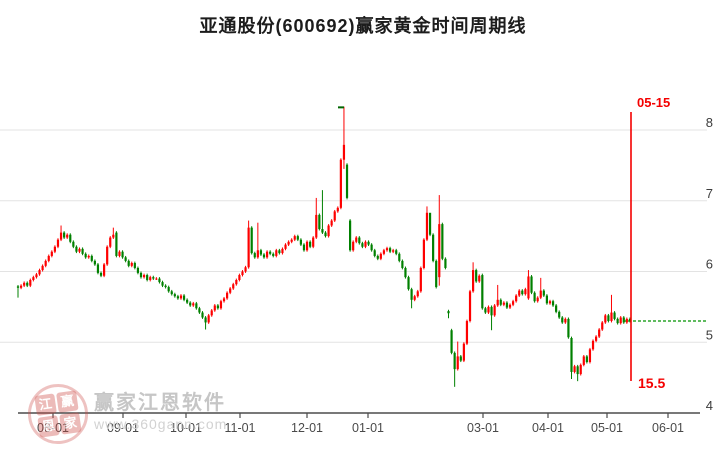 This screenshot has height=450, width=726. Describe the element at coordinates (123, 428) in the screenshot. I see `x-tick-label: 09-01` at that location.